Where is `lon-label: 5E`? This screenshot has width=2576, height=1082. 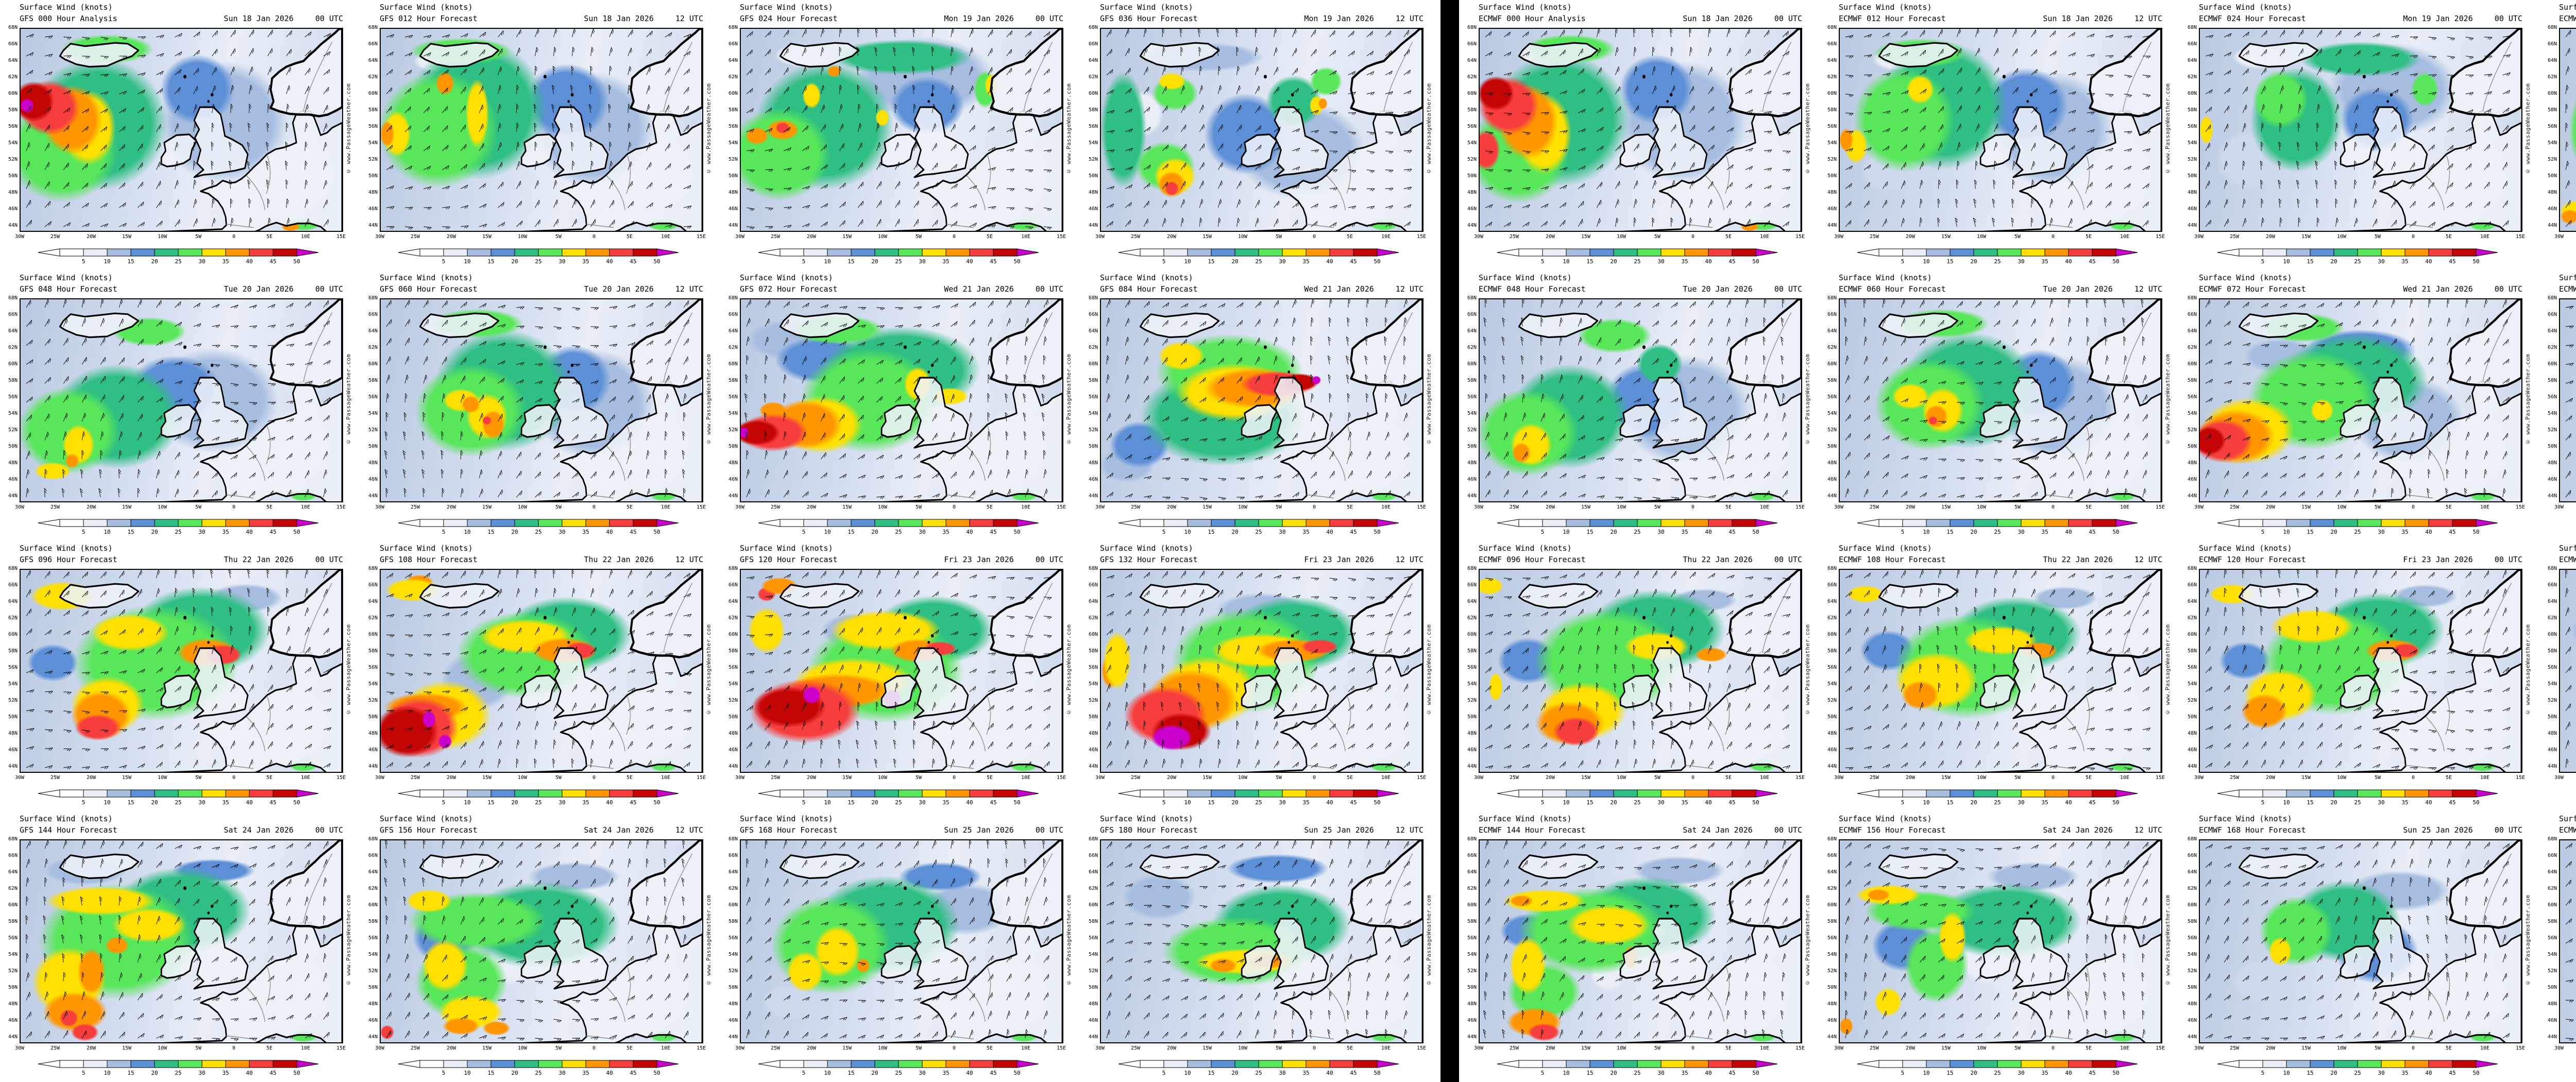
lon-label: 5E is located at coordinates (1728, 237).